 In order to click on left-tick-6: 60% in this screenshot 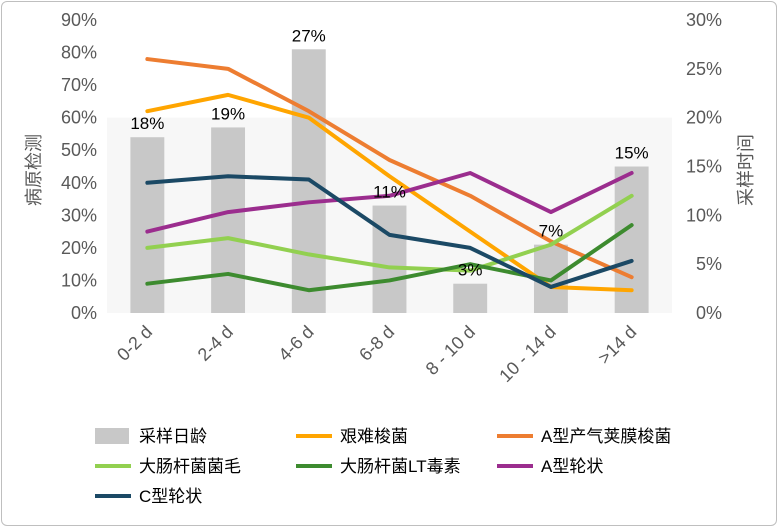, I will do `click(79, 118)`.